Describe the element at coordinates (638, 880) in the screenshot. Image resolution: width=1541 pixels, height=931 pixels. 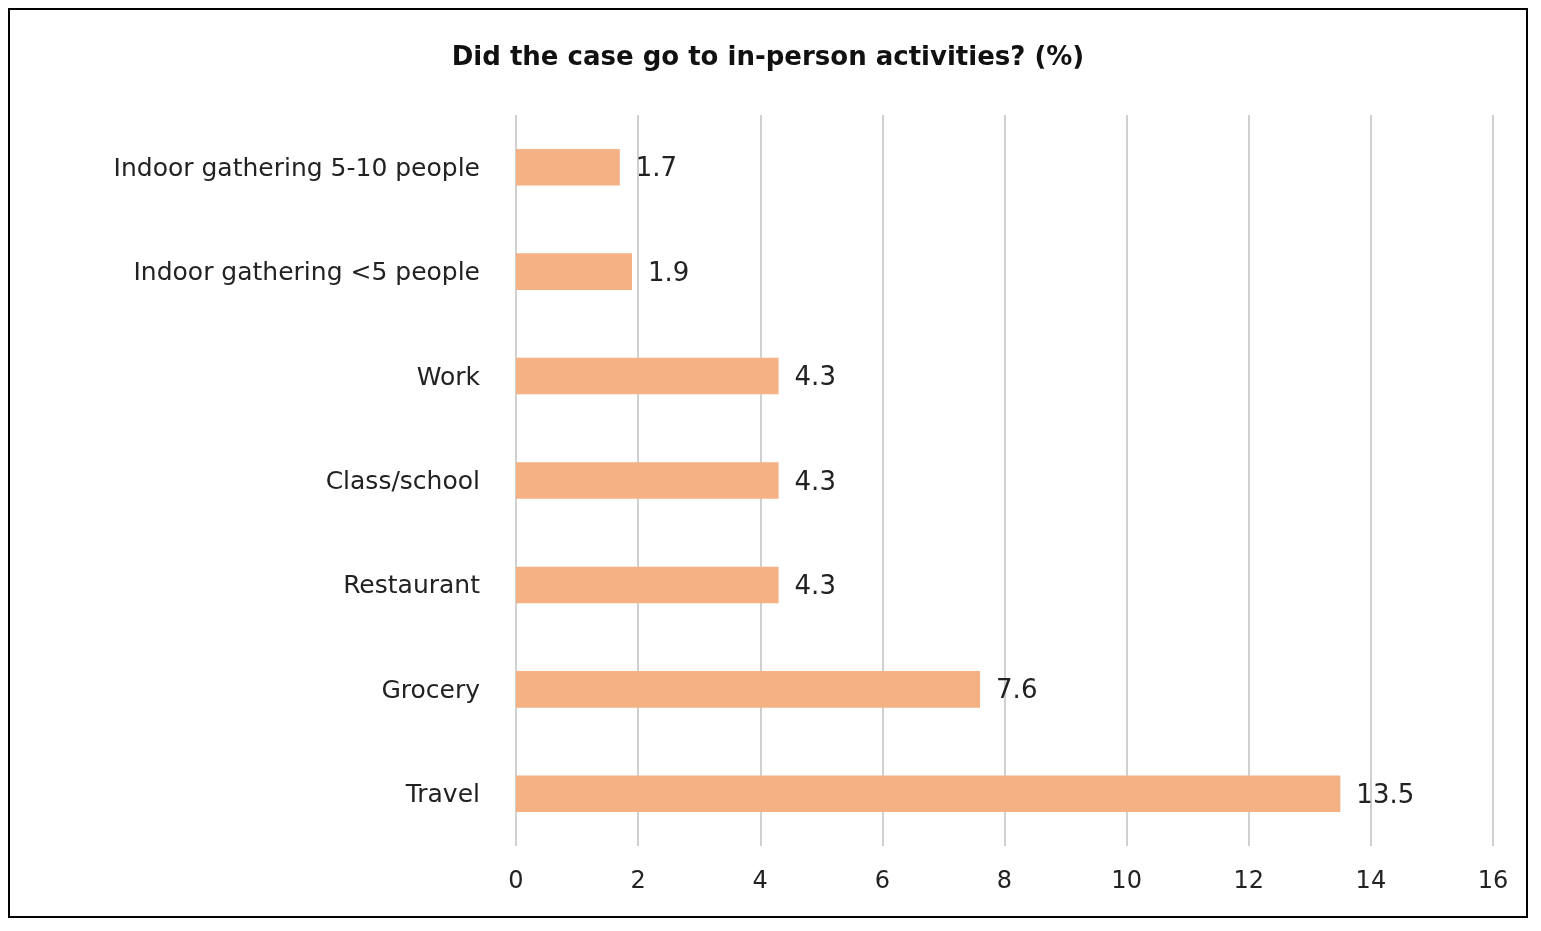
I see `x-tick-label: 2` at that location.